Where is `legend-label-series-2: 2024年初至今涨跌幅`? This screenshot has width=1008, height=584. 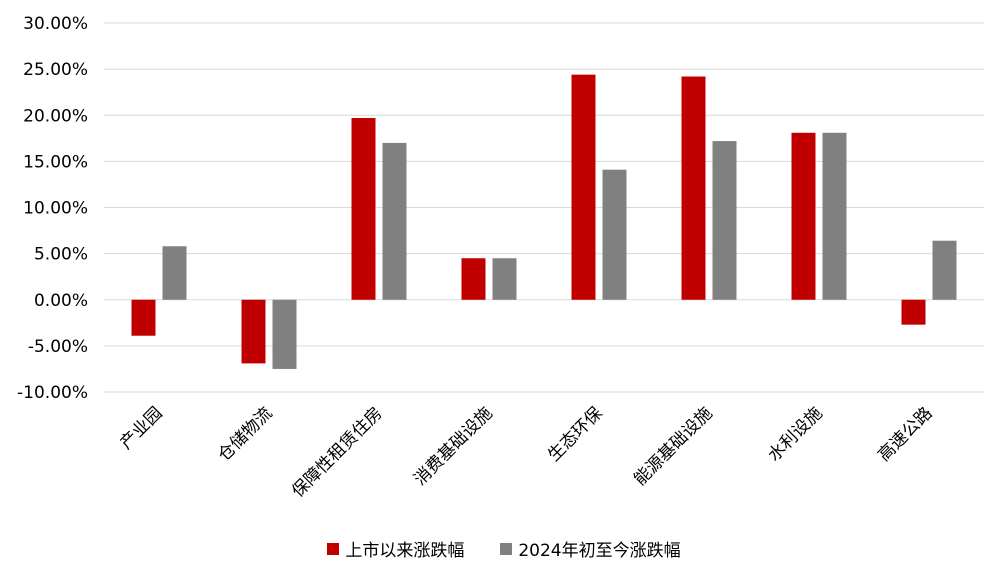
legend-label-series-2: 2024年初至今涨跌幅 is located at coordinates (599, 551).